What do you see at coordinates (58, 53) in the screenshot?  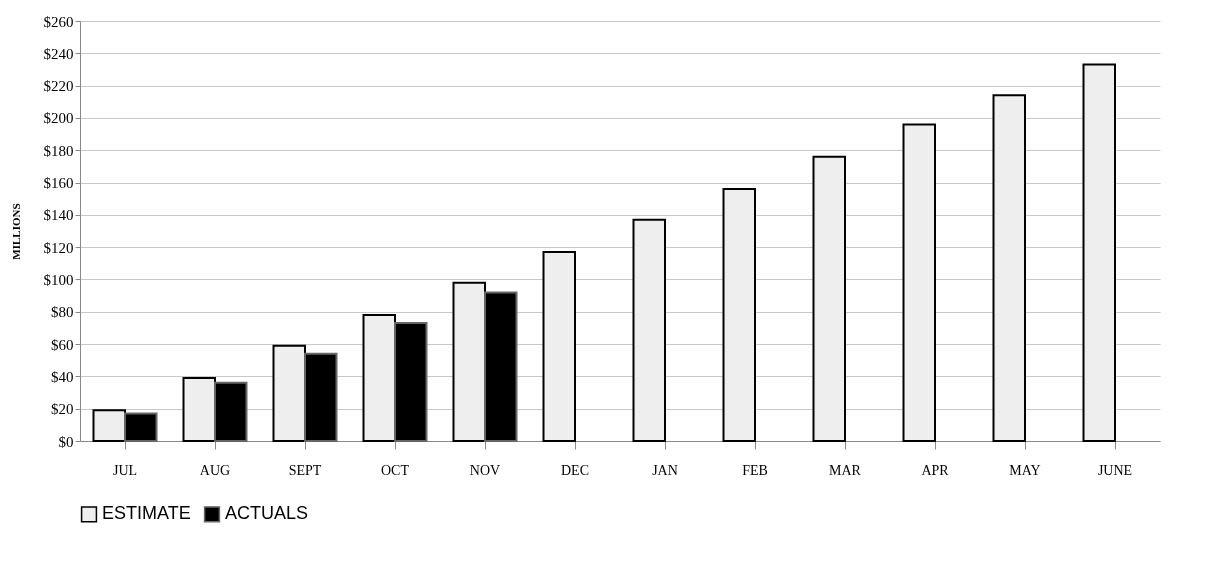 I see `y-tick-label: $240` at bounding box center [58, 53].